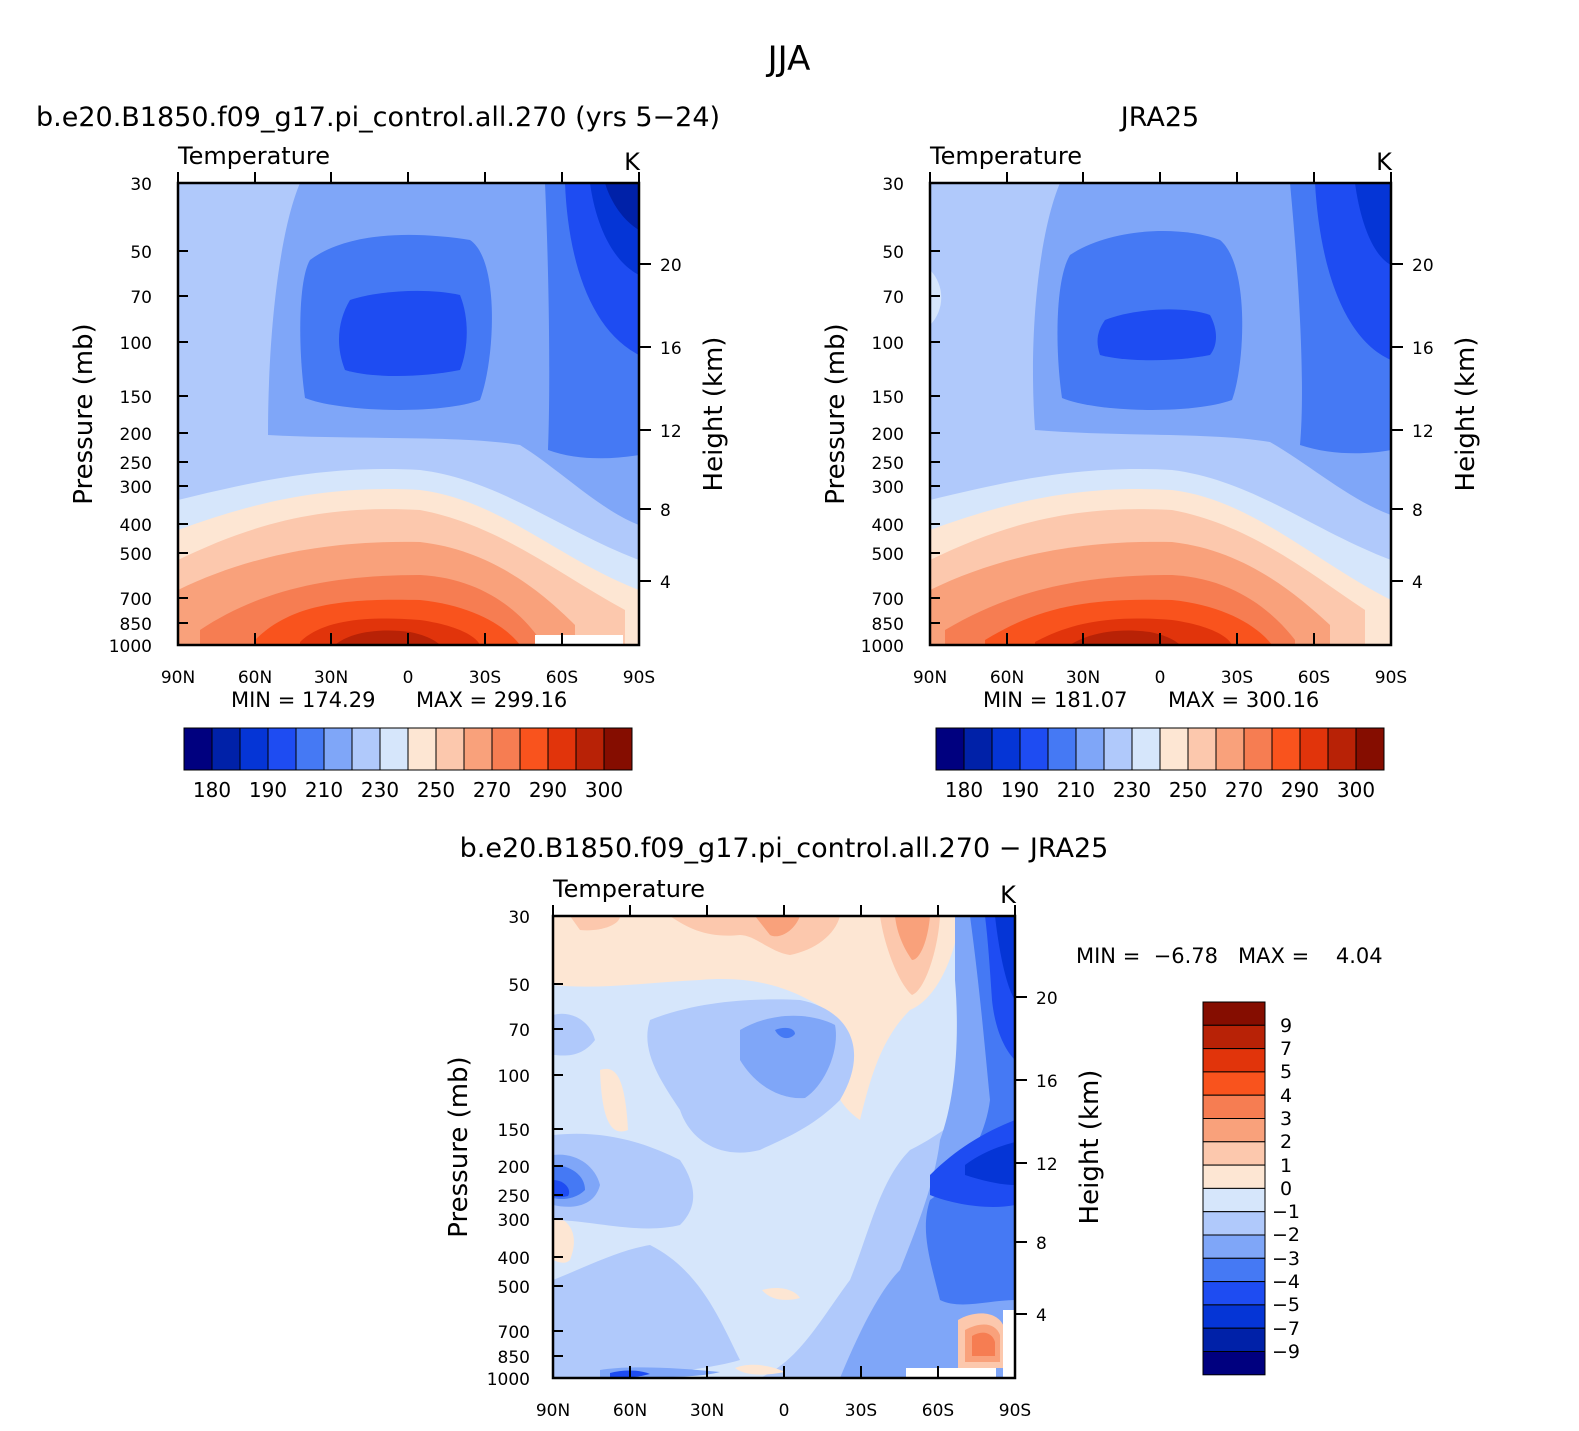  Describe the element at coordinates (1132, 790) in the screenshot. I see `colorbar-label: 230` at that location.